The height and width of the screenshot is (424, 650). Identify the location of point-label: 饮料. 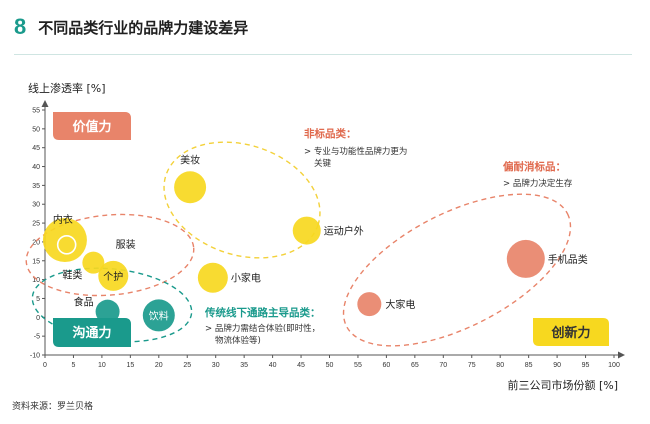
(159, 315).